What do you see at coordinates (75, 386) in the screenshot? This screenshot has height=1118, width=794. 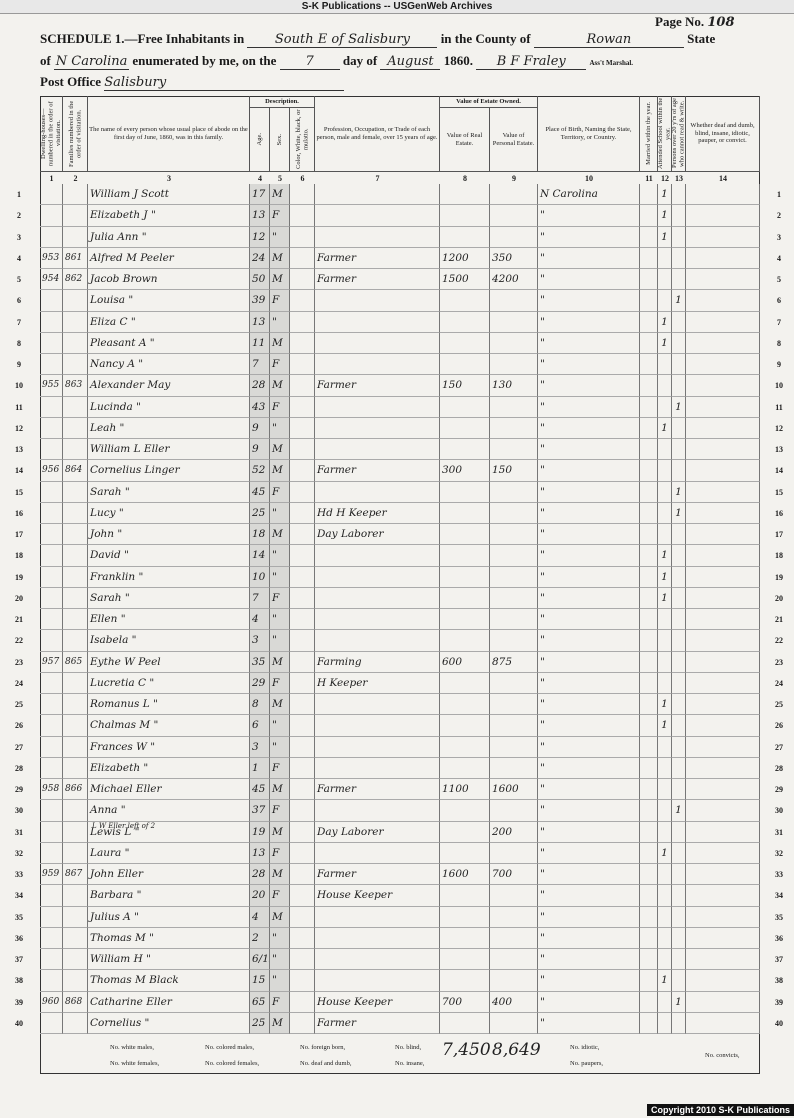 I see `cell-family: 863` at bounding box center [75, 386].